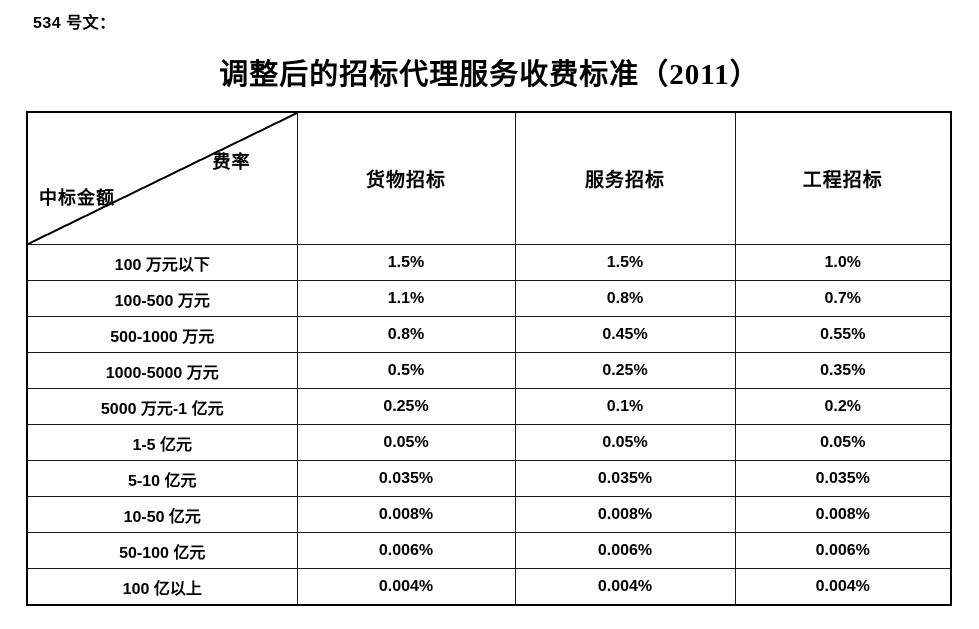 This screenshot has width=979, height=629. I want to click on table-row: 5000 万元-1 亿元 0.25% 0.1% 0.2%, so click(489, 406).